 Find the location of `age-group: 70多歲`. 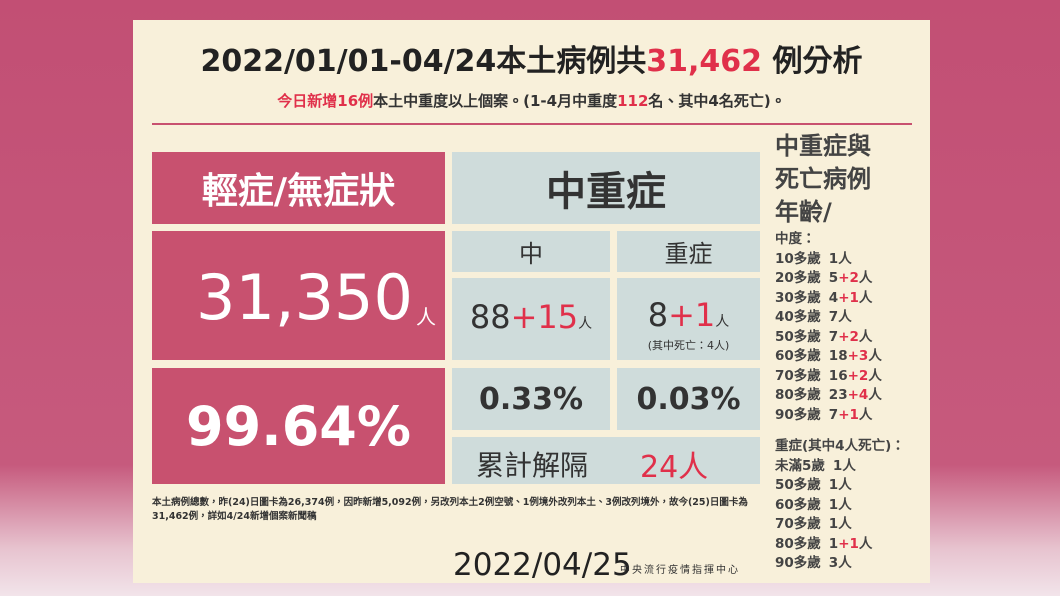

age-group: 70多歲 is located at coordinates (798, 524).